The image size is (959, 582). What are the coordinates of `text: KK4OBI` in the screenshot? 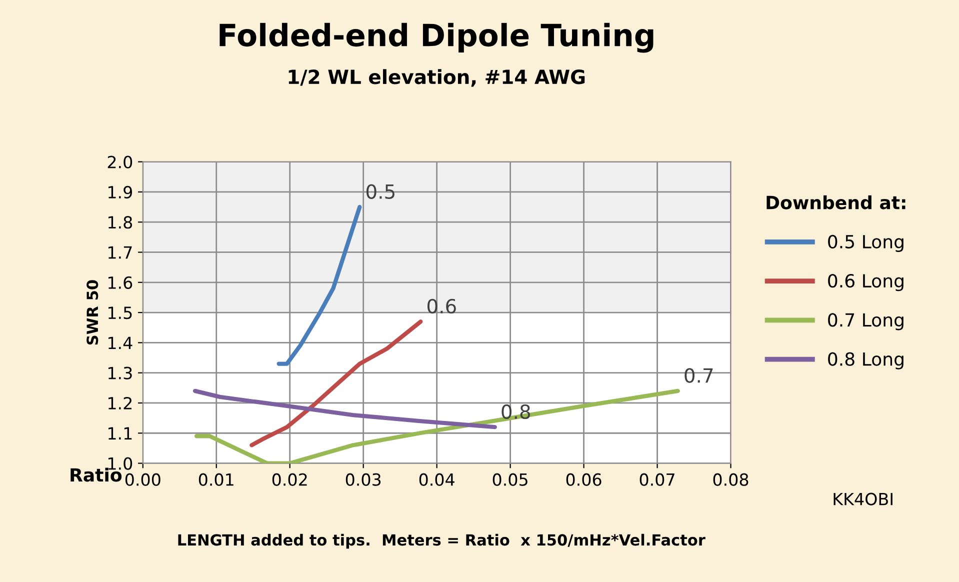 It's located at (863, 499).